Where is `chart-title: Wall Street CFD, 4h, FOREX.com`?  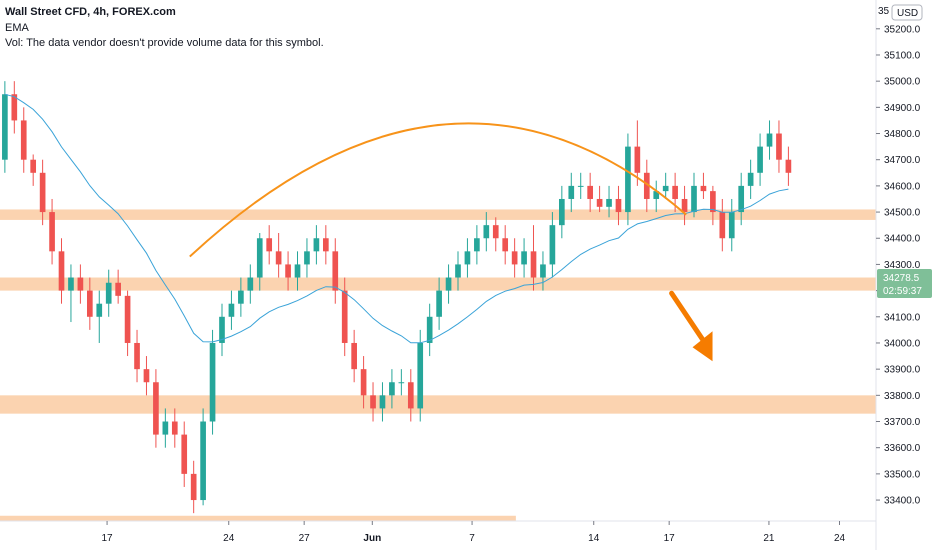 chart-title: Wall Street CFD, 4h, FOREX.com is located at coordinates (90, 12).